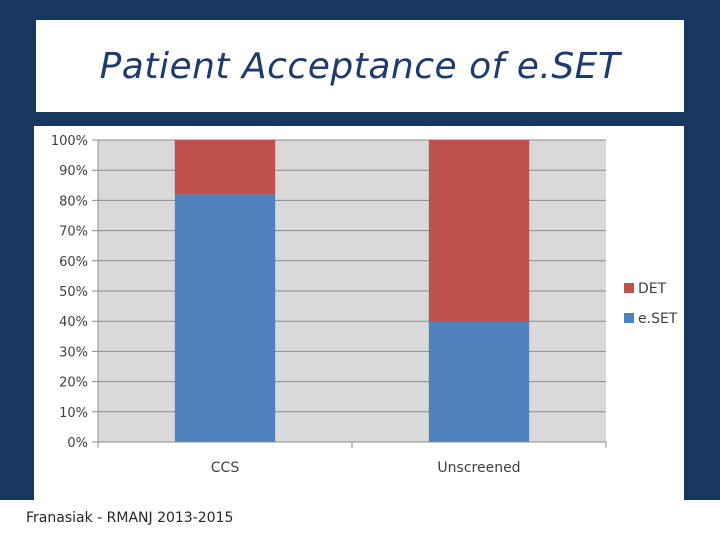 This screenshot has width=720, height=540. Describe the element at coordinates (73, 352) in the screenshot. I see `y-tick-label: 30%` at that location.